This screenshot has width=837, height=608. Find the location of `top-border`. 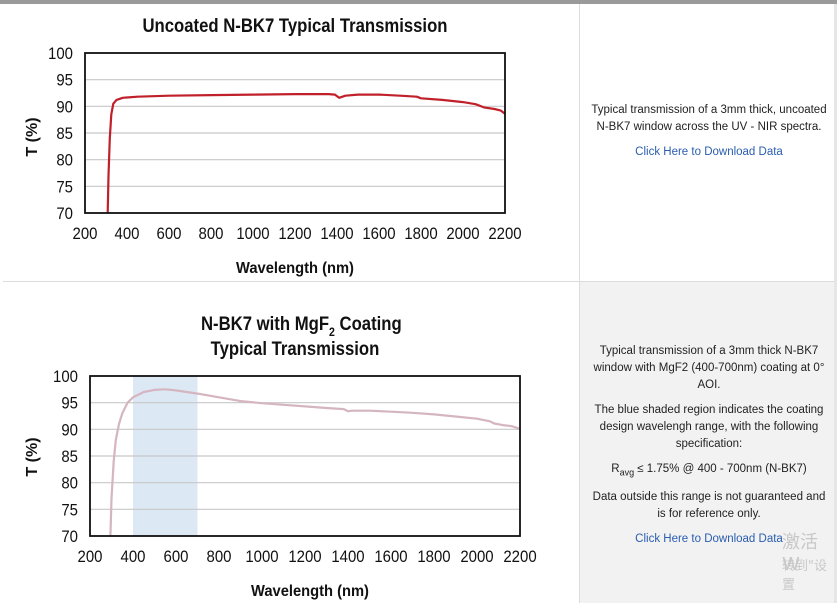

top-border is located at coordinates (418, 2).